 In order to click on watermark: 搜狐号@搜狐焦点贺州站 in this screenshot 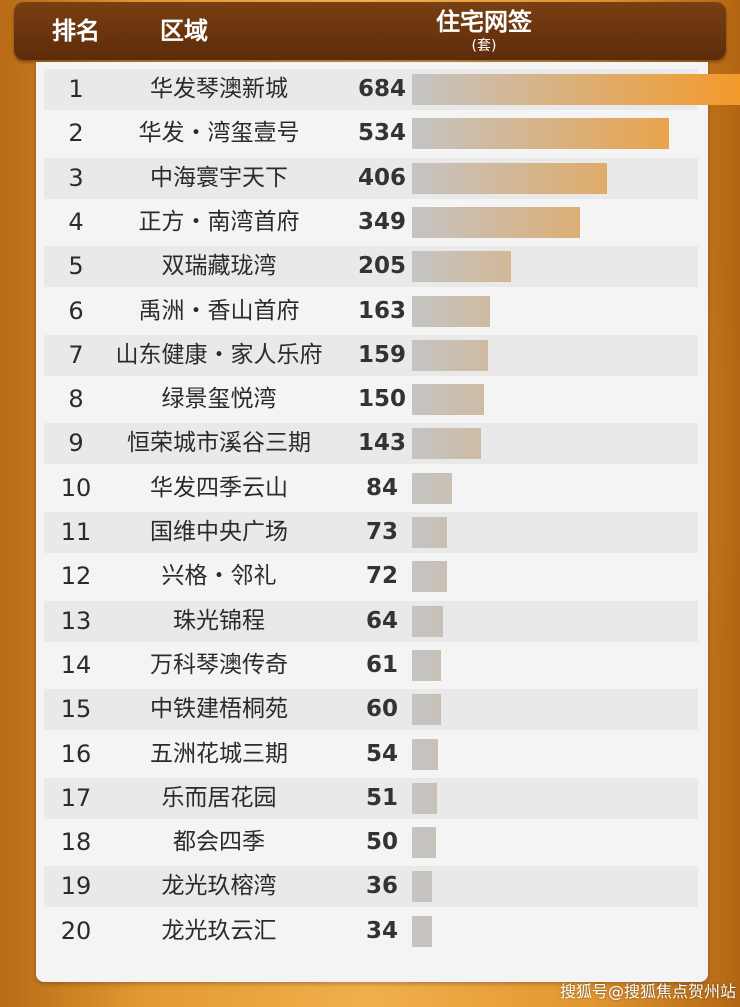, I will do `click(648, 991)`.